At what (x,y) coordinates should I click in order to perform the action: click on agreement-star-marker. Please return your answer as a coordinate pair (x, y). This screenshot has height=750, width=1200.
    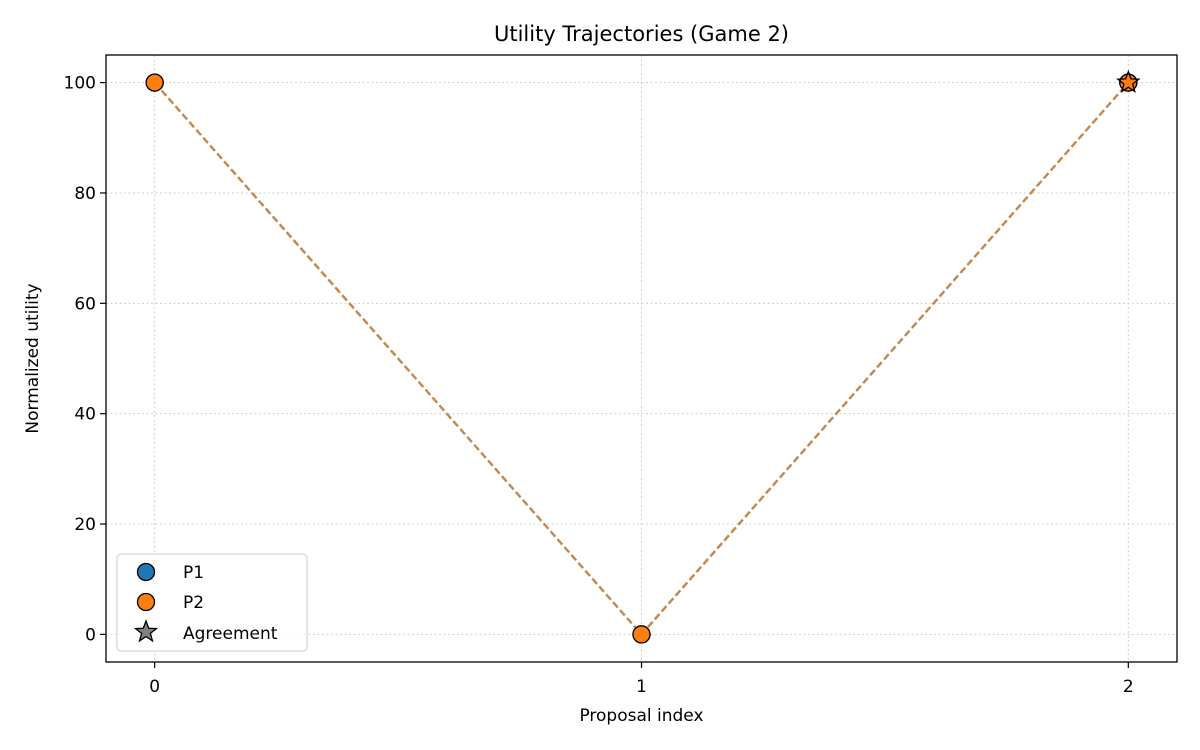
    Looking at the image, I should click on (1128, 81).